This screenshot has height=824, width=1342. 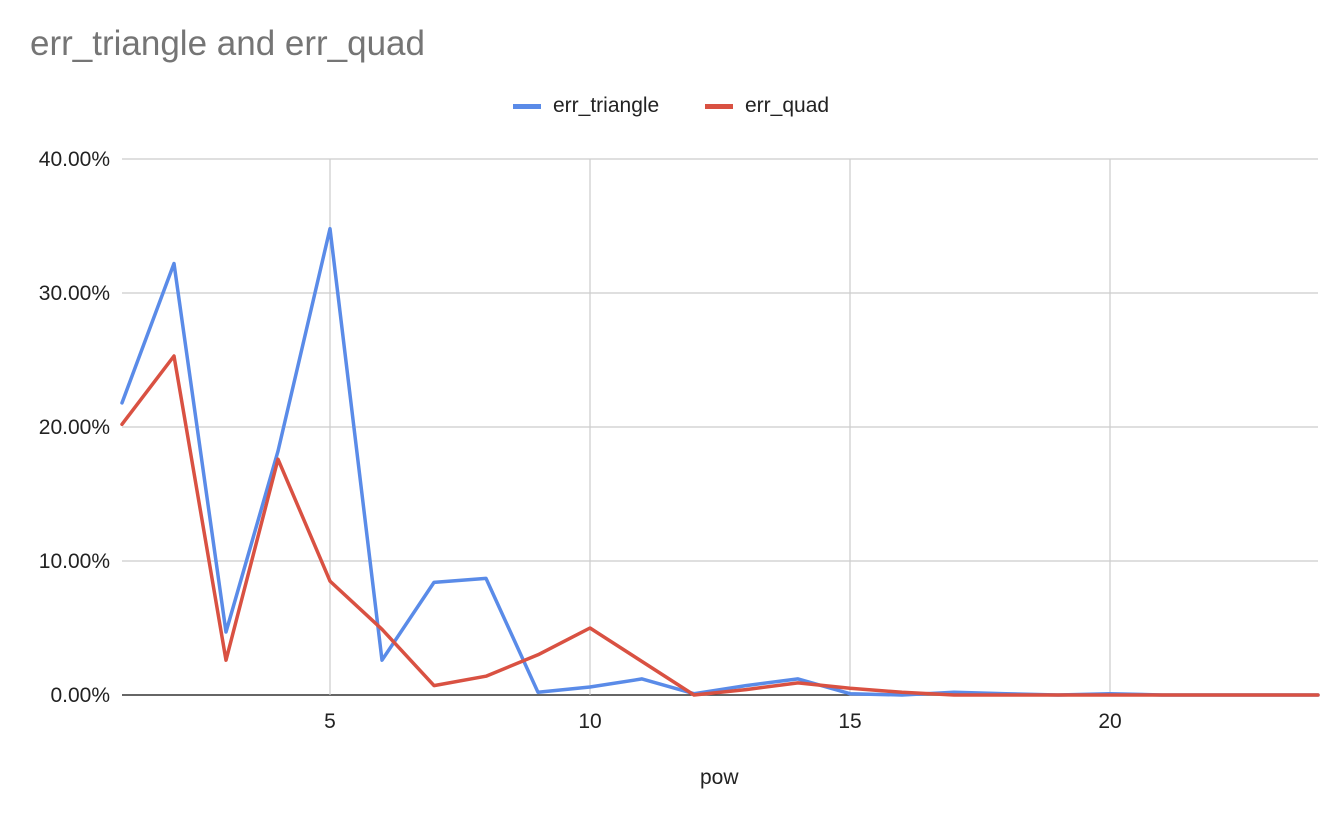 What do you see at coordinates (80, 695) in the screenshot?
I see `y-tick-label: 0.00%` at bounding box center [80, 695].